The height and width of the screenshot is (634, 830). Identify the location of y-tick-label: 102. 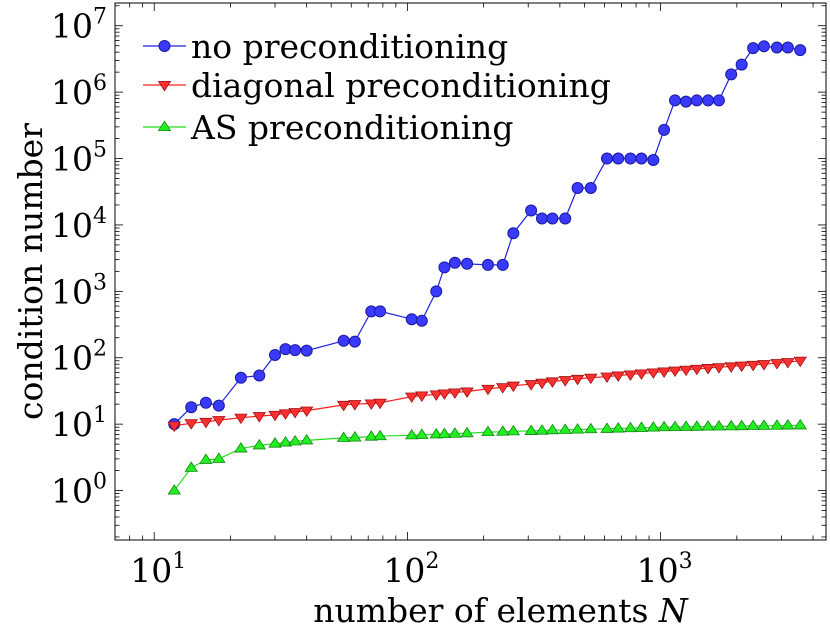
(79, 357).